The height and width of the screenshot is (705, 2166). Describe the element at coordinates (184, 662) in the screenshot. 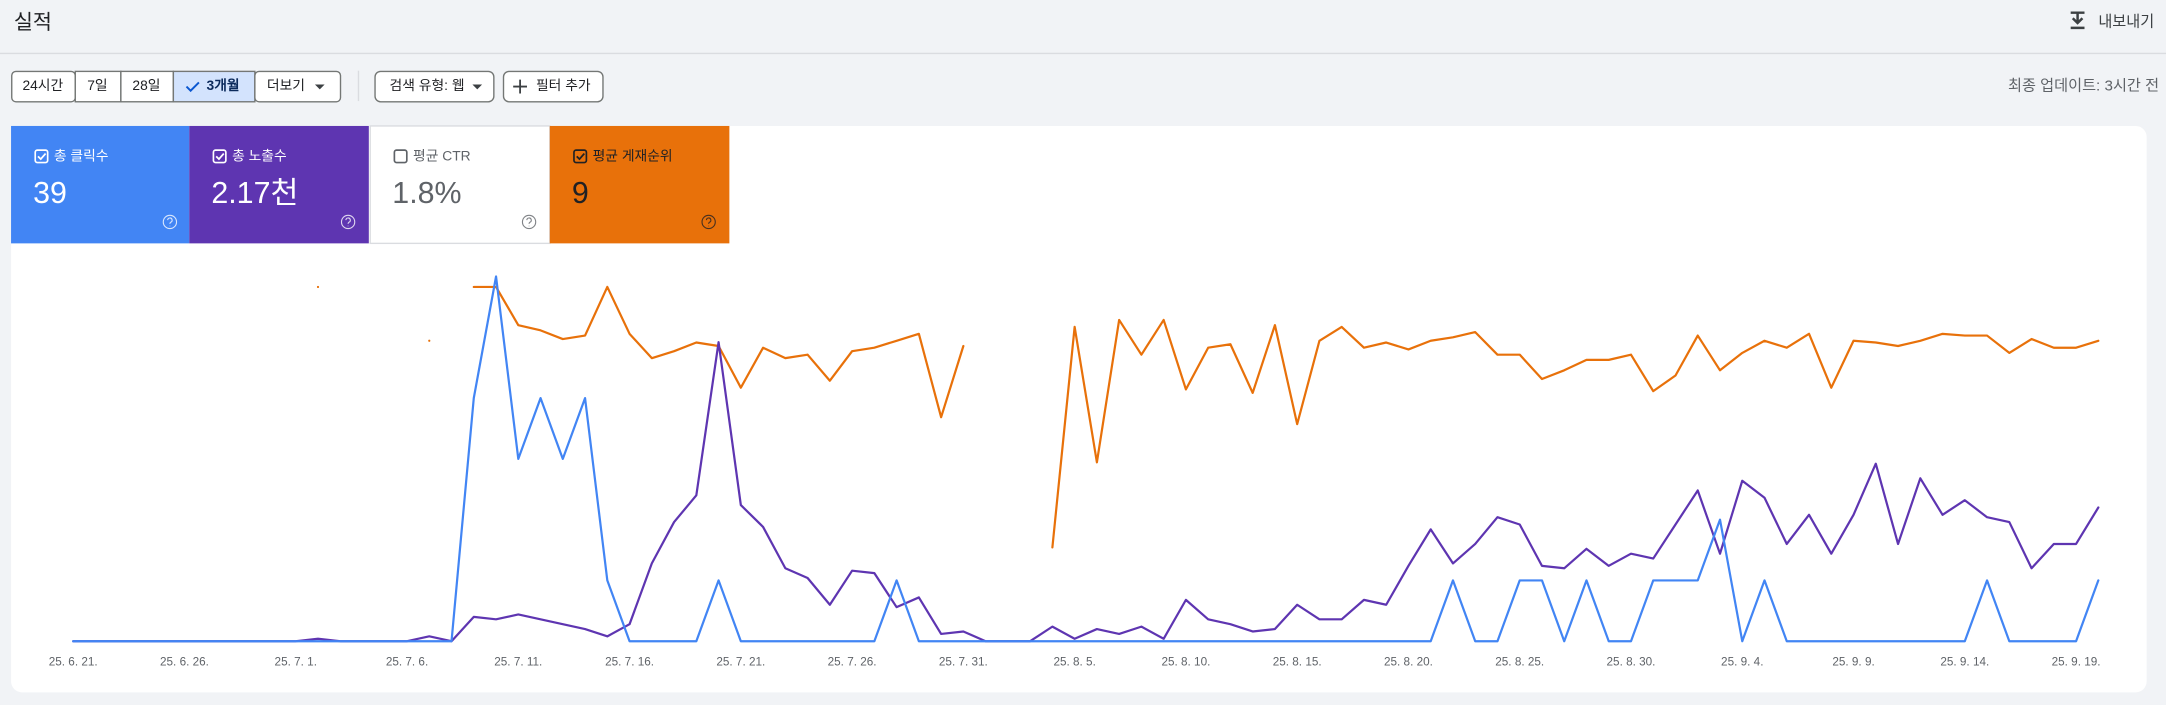

I see `x-tick-label: 25. 6. 26.` at that location.